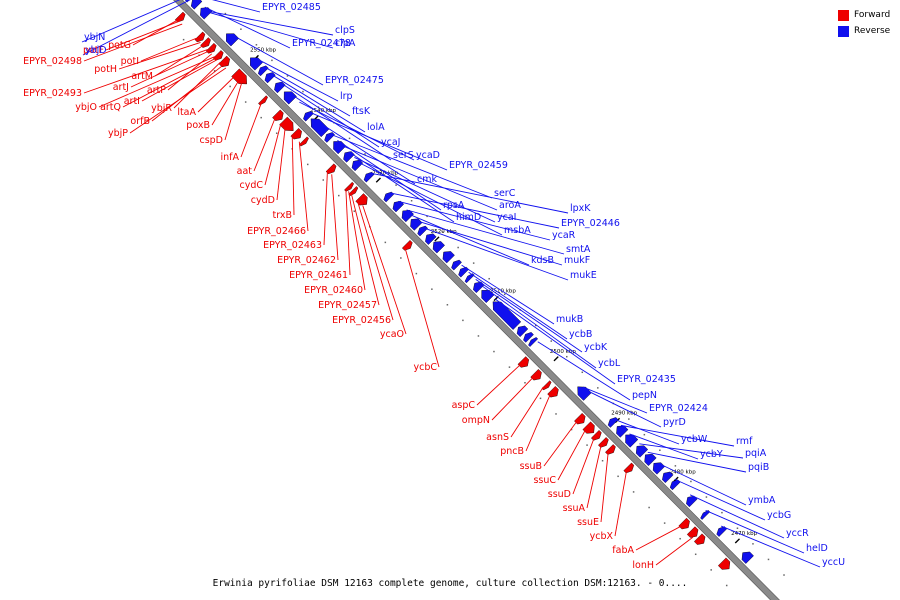 The image size is (900, 600). What do you see at coordinates (94, 37) in the screenshot?
I see `reverse-gene-label: ybjN` at bounding box center [94, 37].